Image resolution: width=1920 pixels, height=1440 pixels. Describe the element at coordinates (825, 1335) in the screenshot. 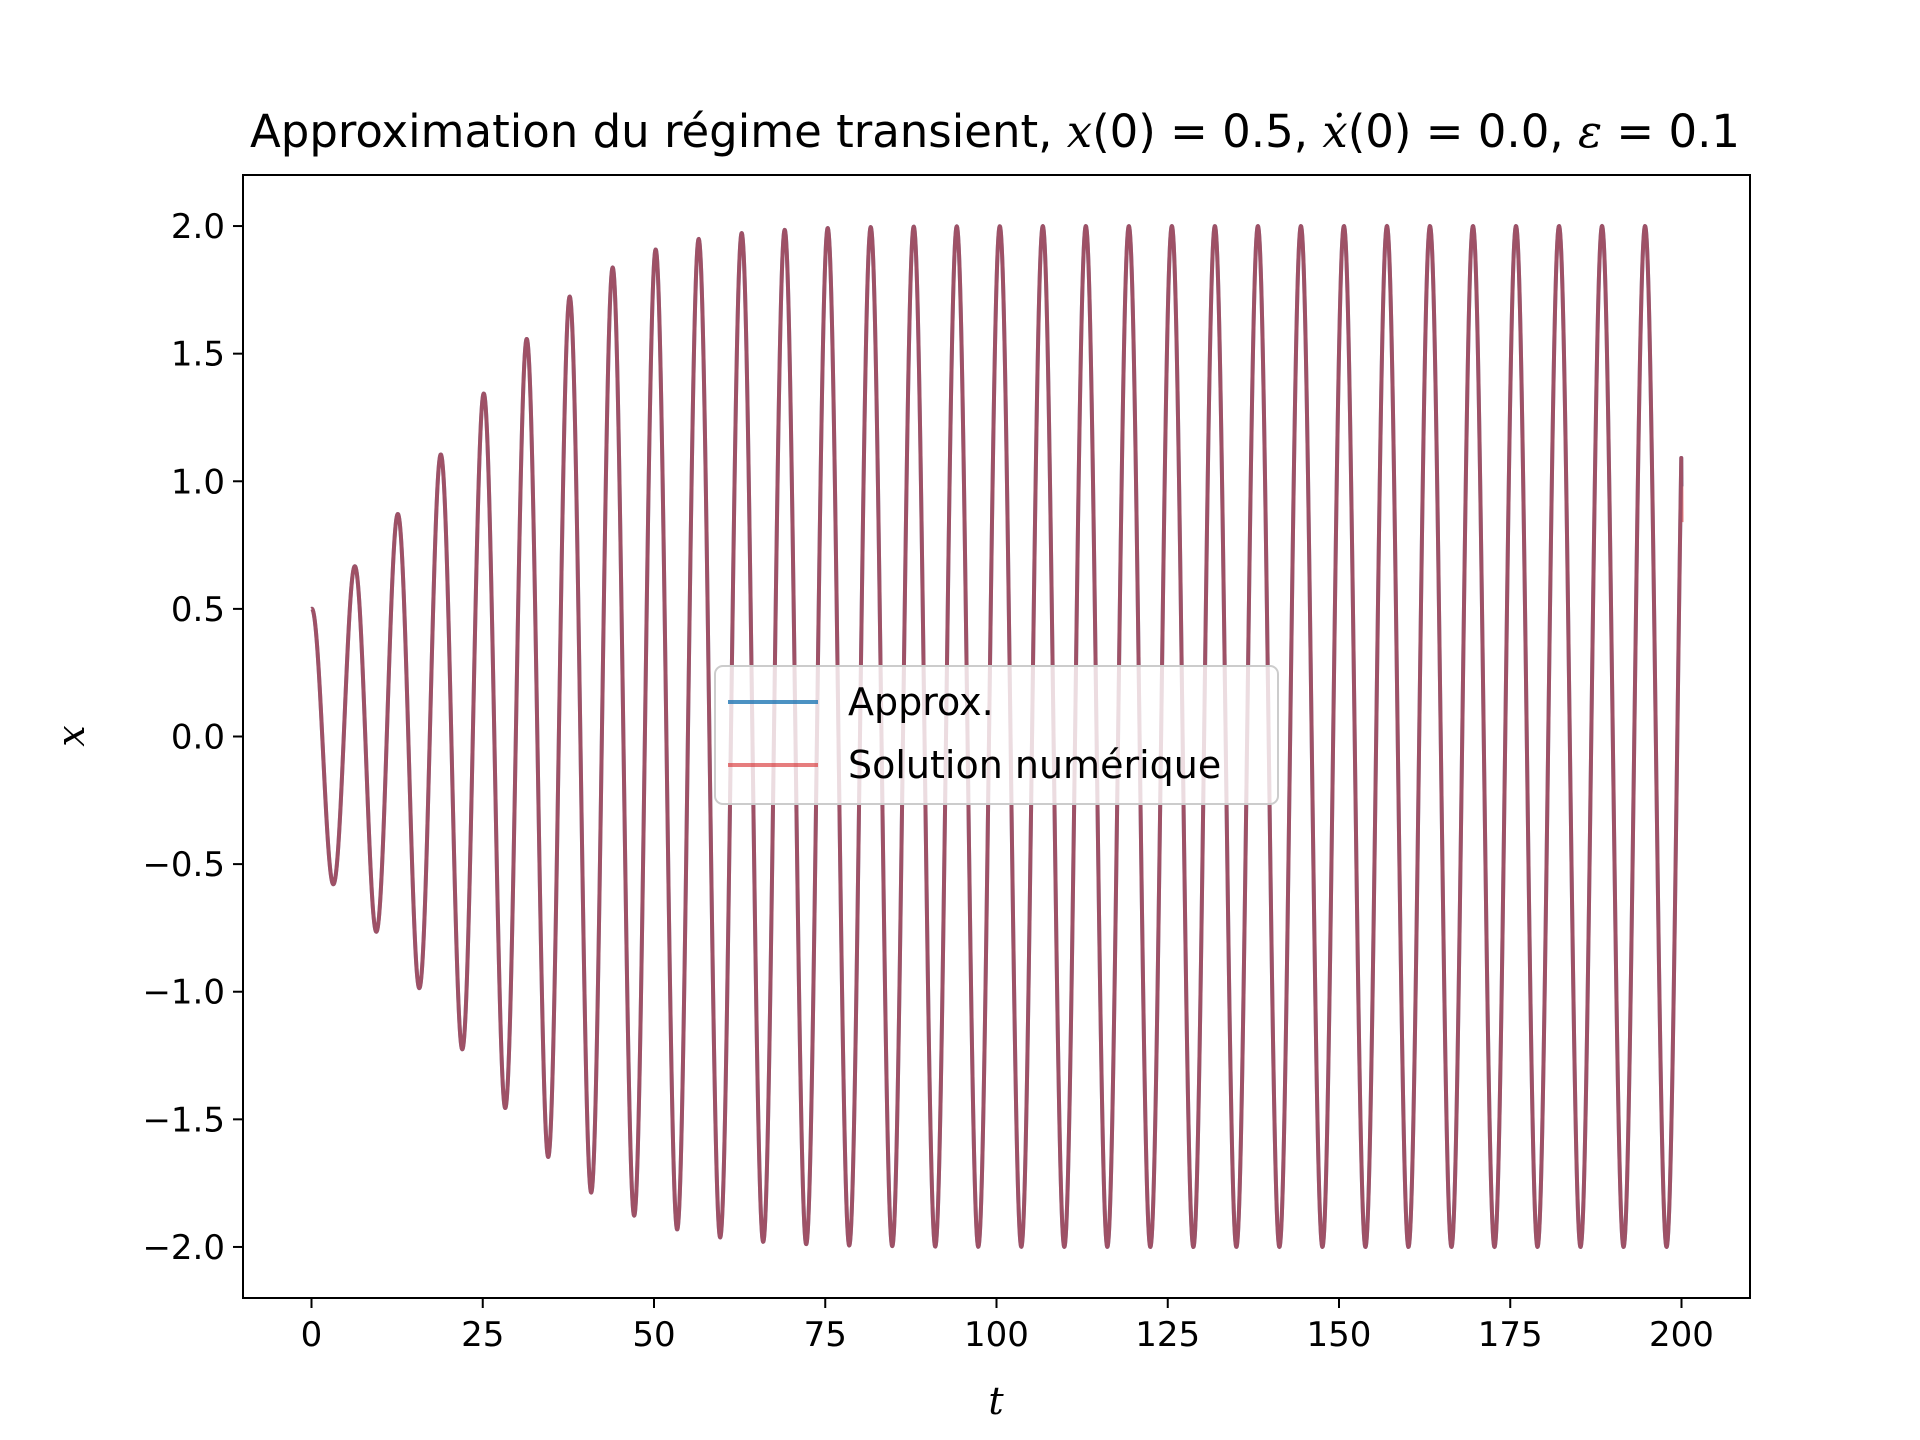

I see `x-tick-label: 75` at that location.